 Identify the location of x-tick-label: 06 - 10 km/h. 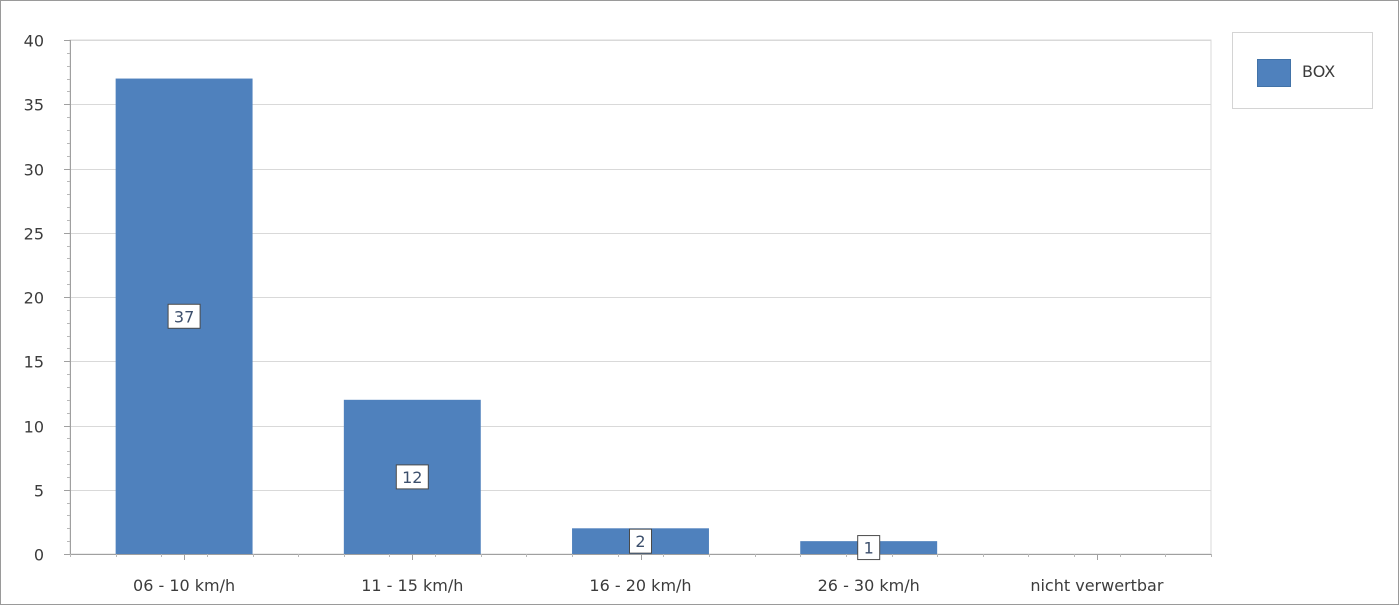
(184, 585).